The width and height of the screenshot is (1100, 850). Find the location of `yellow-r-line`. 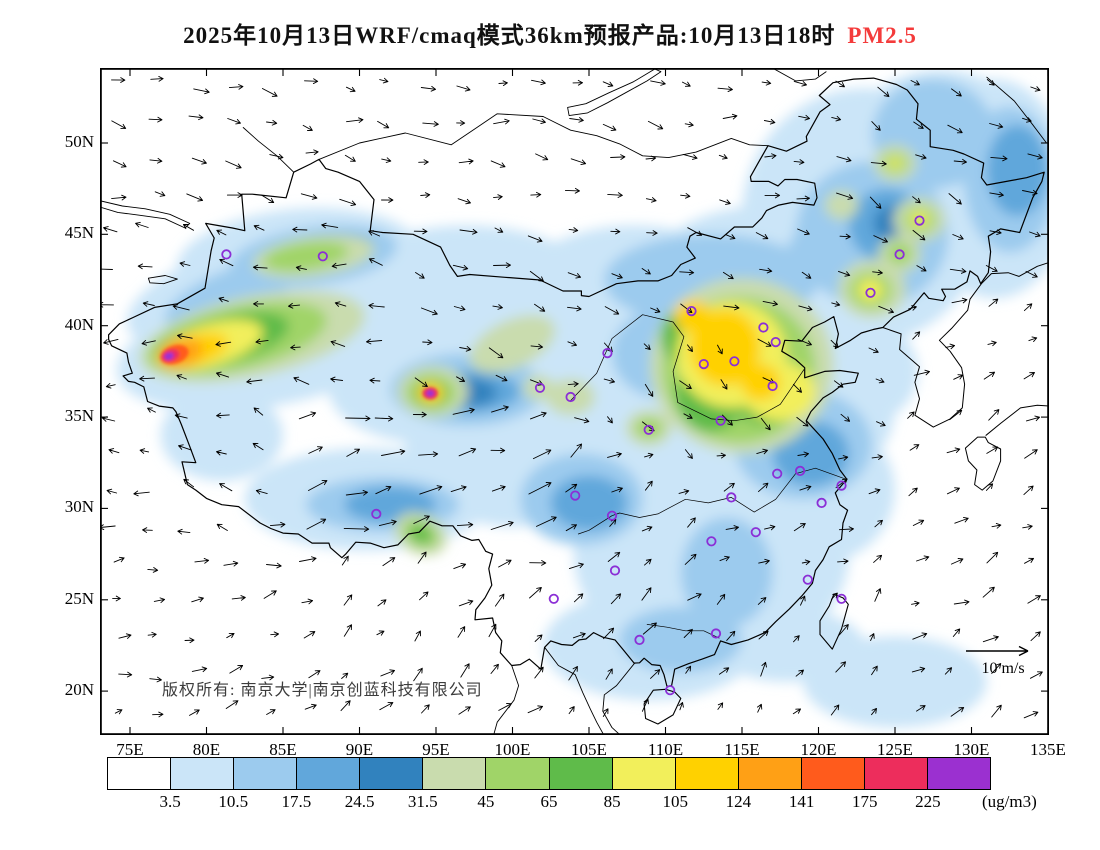

yellow-r-line is located at coordinates (687, 368).